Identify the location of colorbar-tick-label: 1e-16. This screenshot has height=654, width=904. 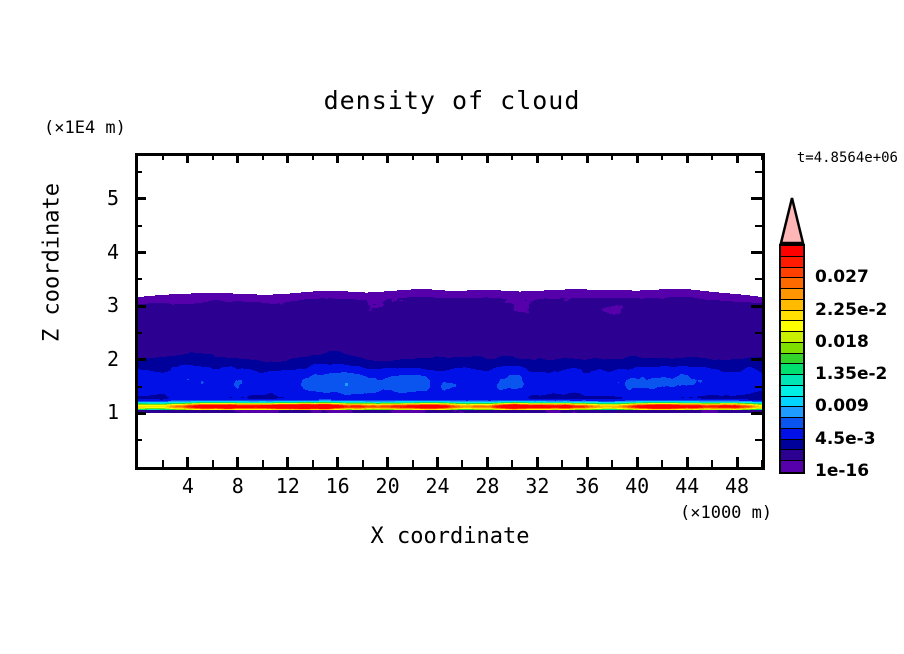
(842, 471).